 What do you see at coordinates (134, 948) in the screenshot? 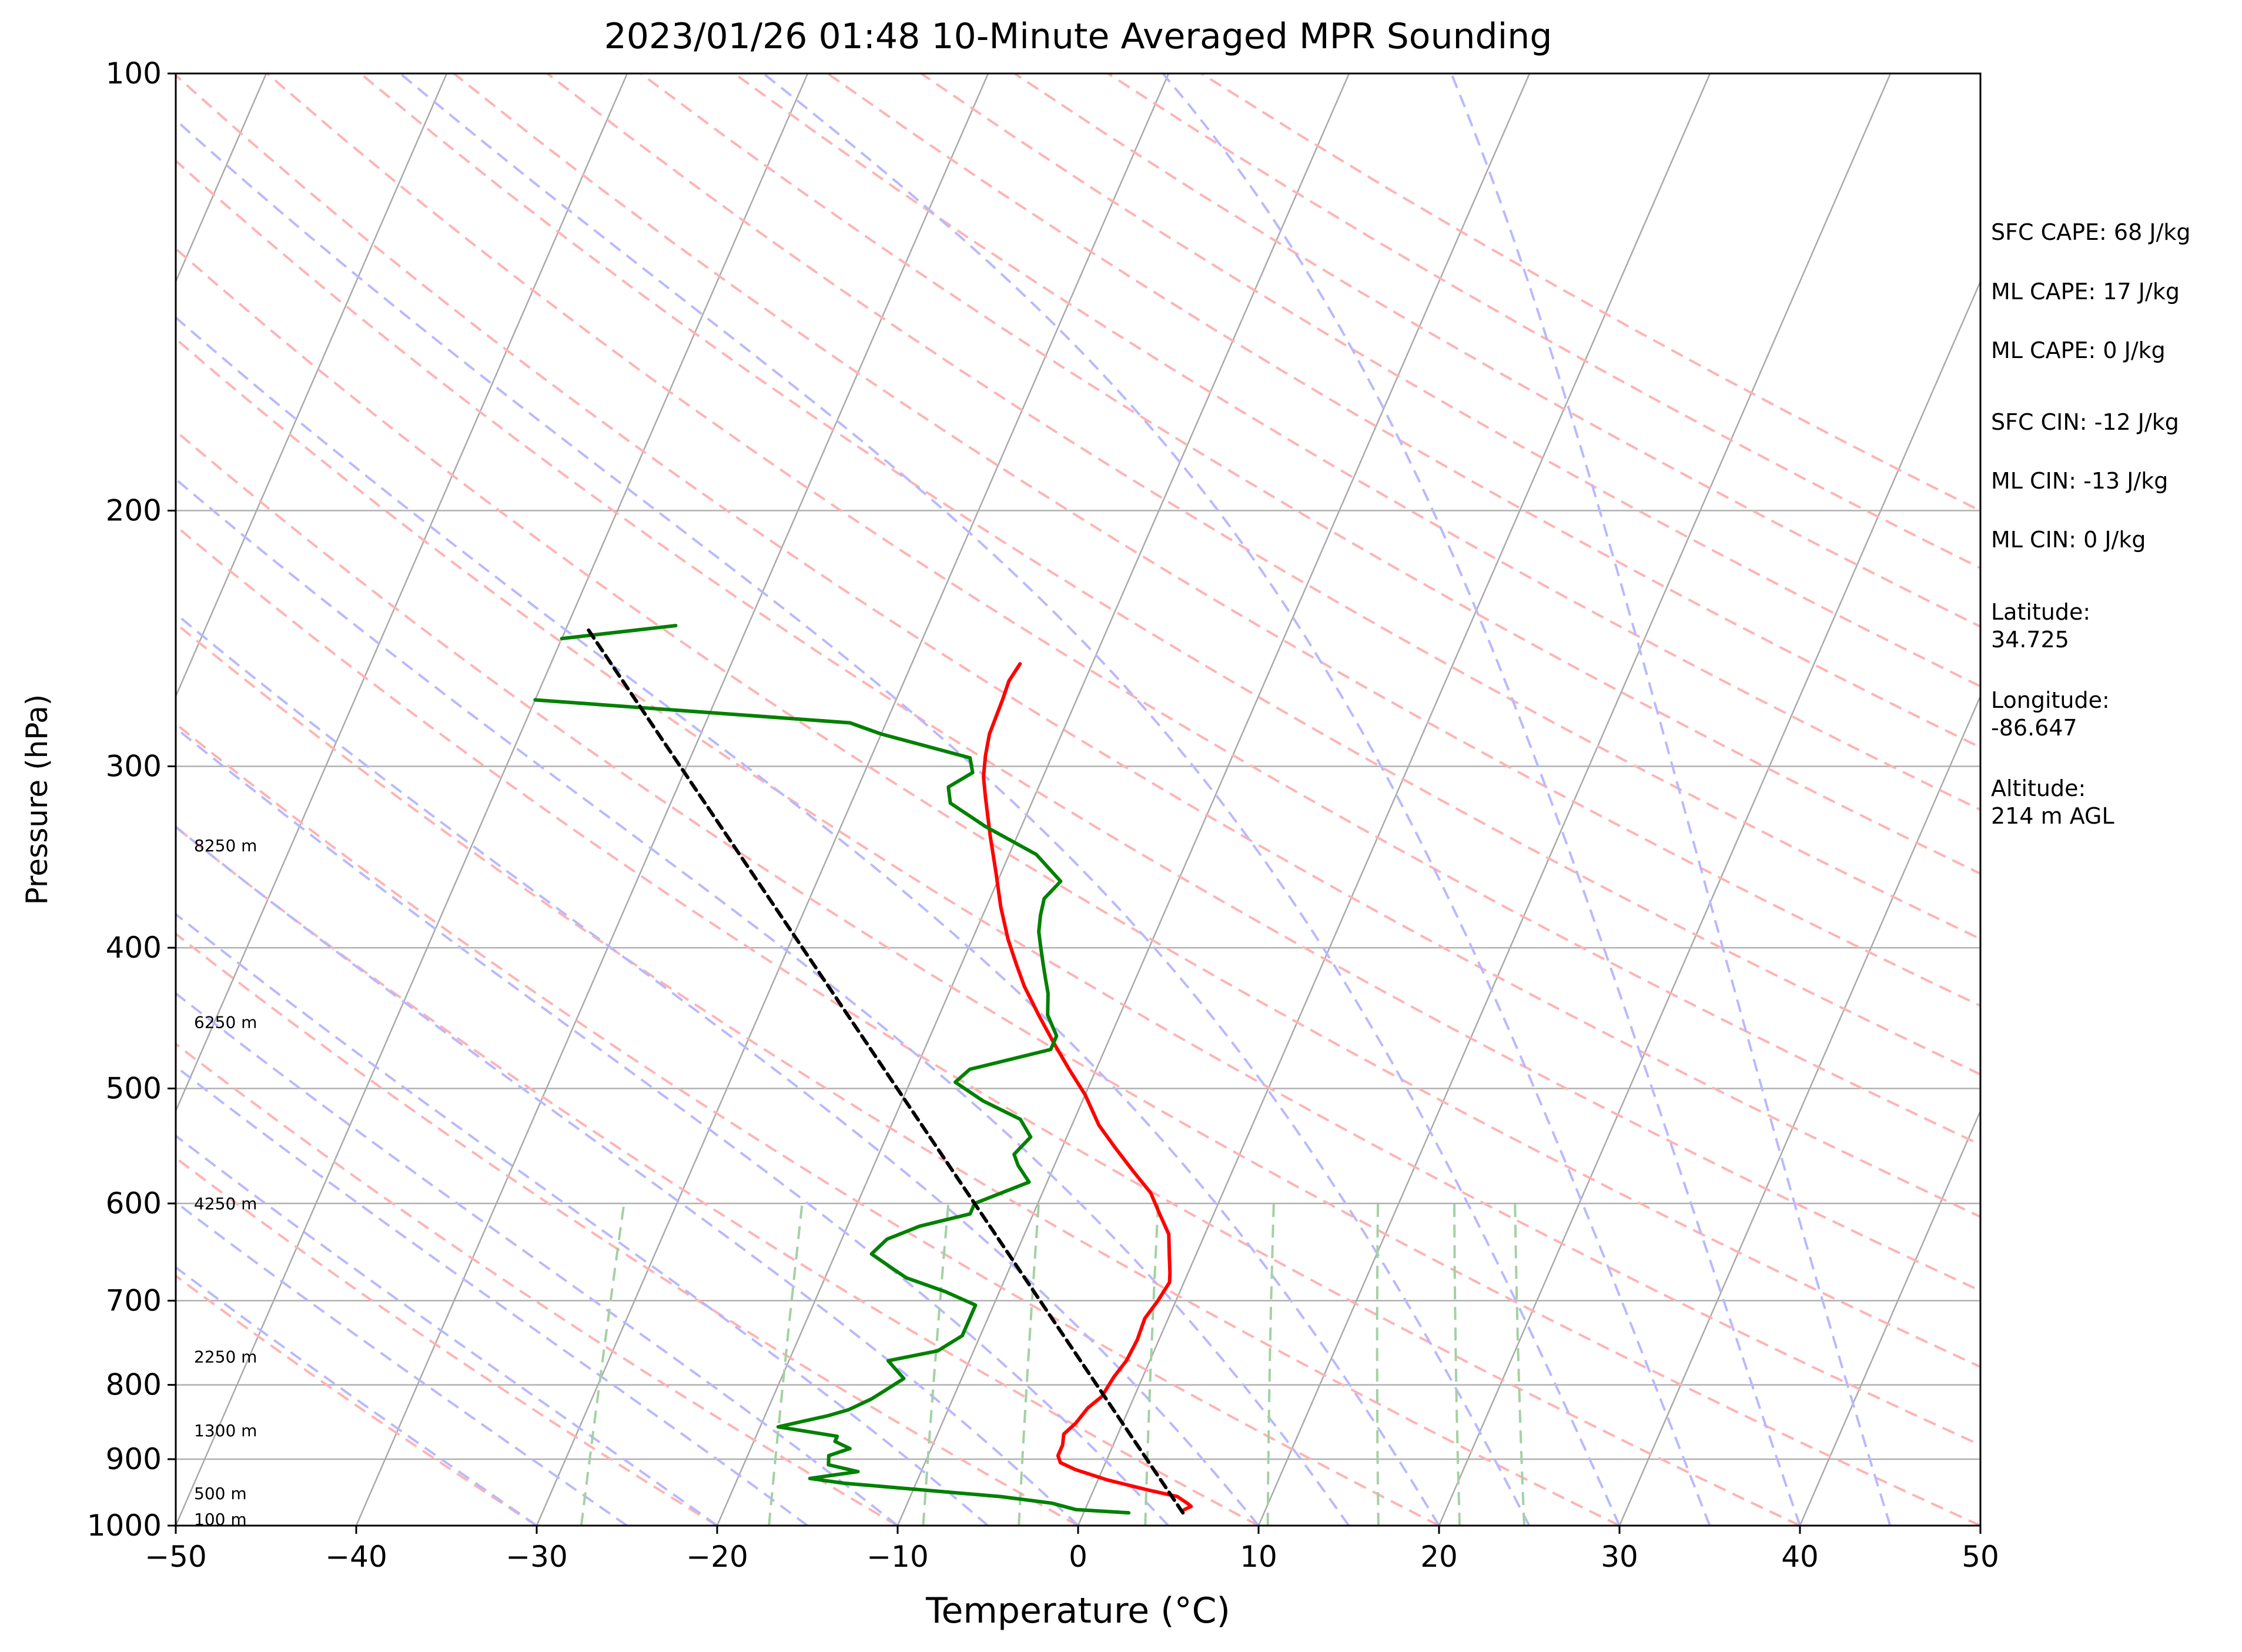
I see `y-tick-label: 400` at bounding box center [134, 948].